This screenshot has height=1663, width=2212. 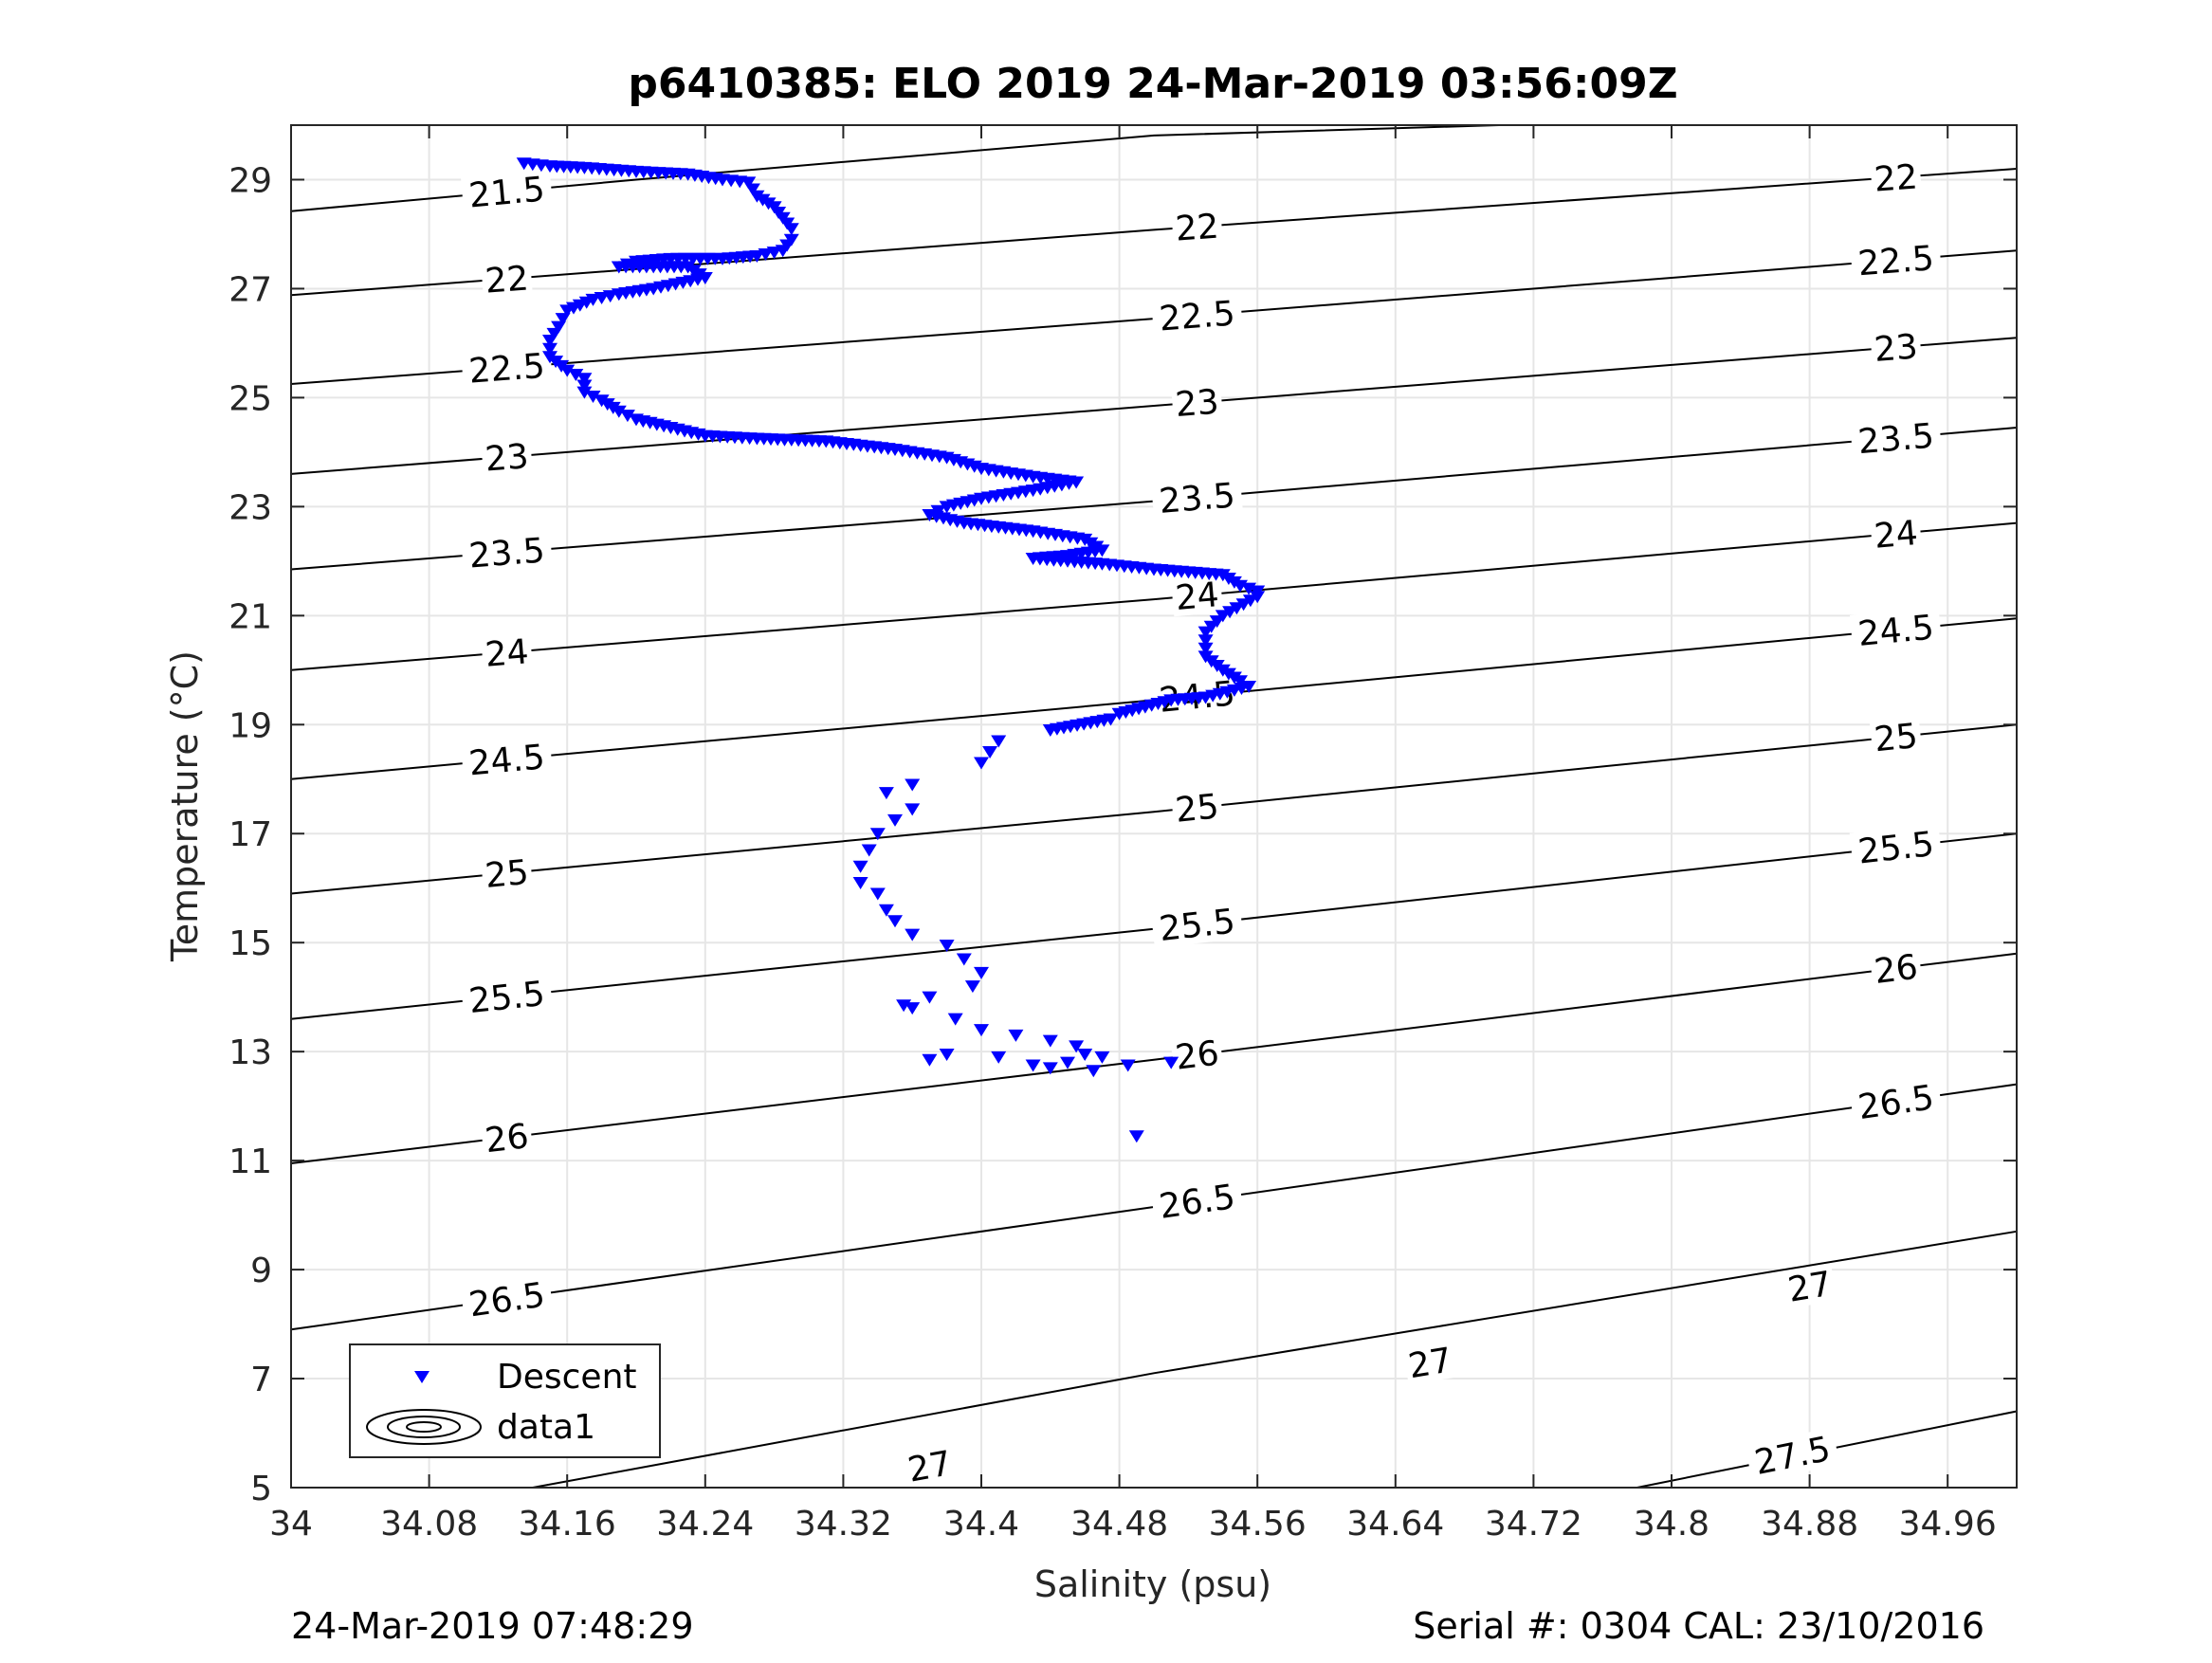 I want to click on y-tick-label: 9, so click(x=261, y=1271).